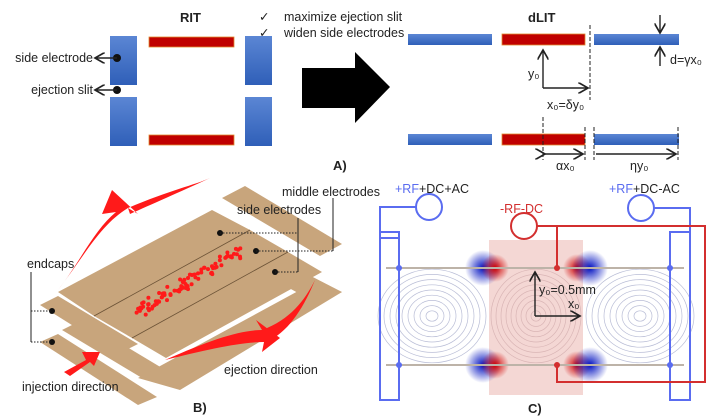  What do you see at coordinates (541, 17) in the screenshot?
I see `dlit-title: dLIT` at bounding box center [541, 17].